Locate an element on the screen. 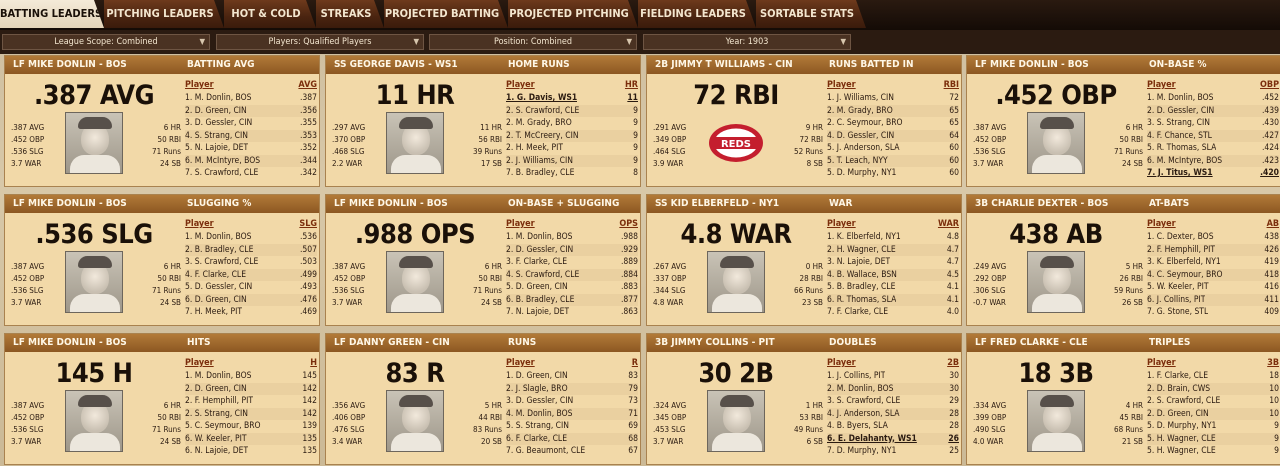  table-row: 1. C. Dexter, BOS 438 is located at coordinates (1213, 237).